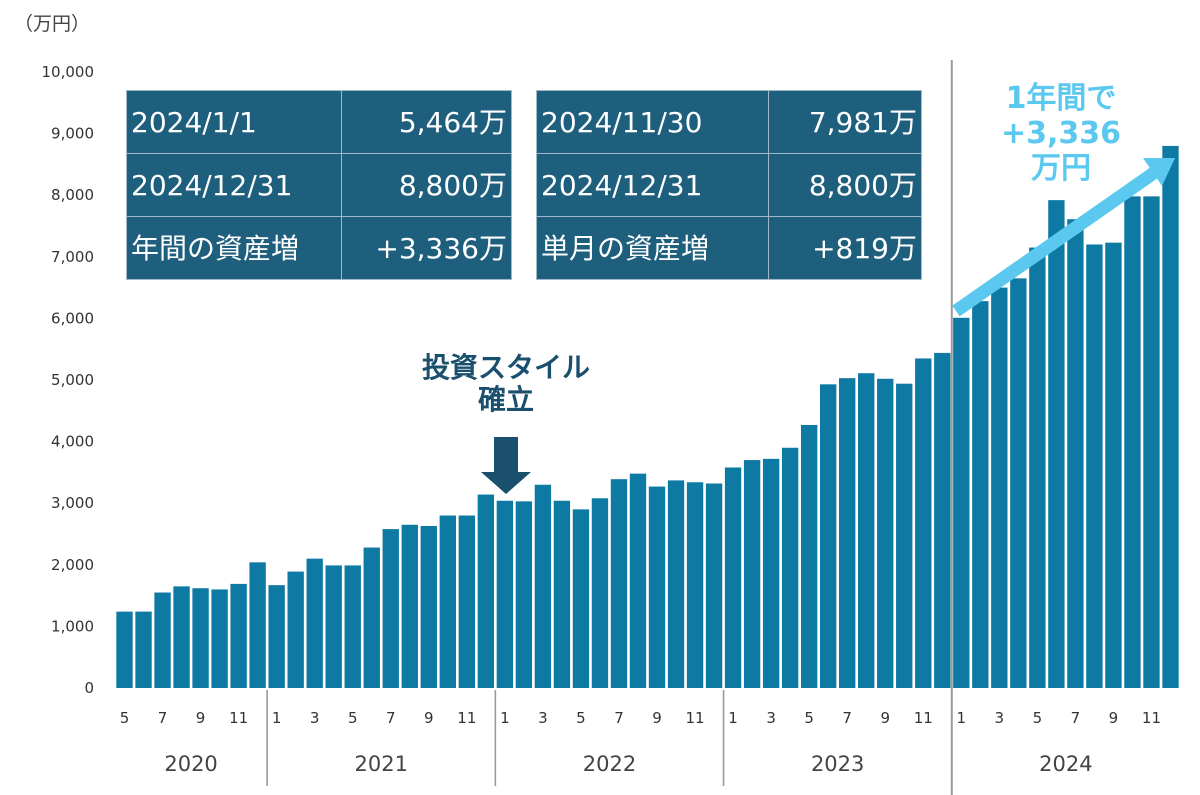 The width and height of the screenshot is (1200, 795). Describe the element at coordinates (72, 503) in the screenshot. I see `y-tick-label: 3,000` at that location.